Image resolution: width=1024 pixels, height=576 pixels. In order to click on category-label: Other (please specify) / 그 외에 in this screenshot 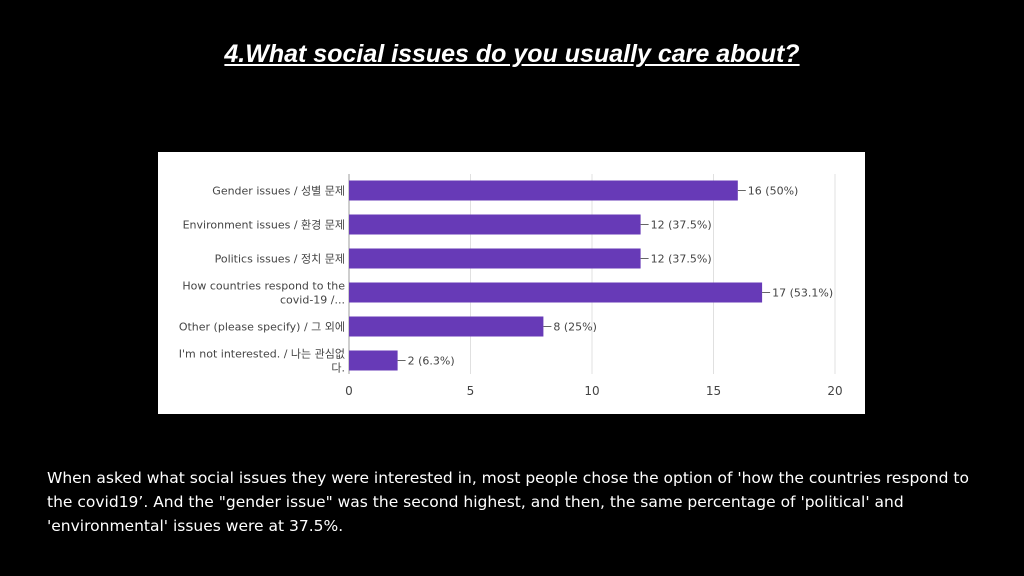, I will do `click(262, 327)`.